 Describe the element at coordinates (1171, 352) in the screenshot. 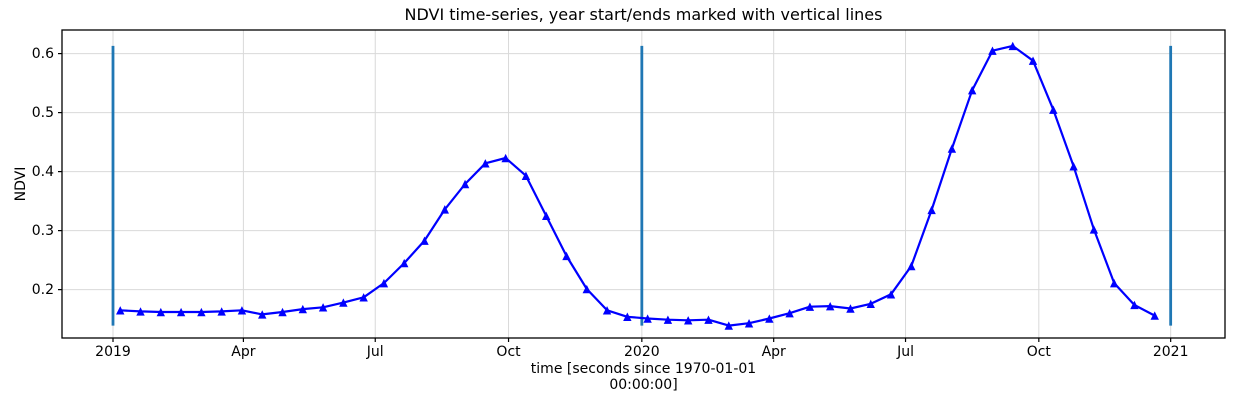

I see `x-tick-label: 2021` at that location.